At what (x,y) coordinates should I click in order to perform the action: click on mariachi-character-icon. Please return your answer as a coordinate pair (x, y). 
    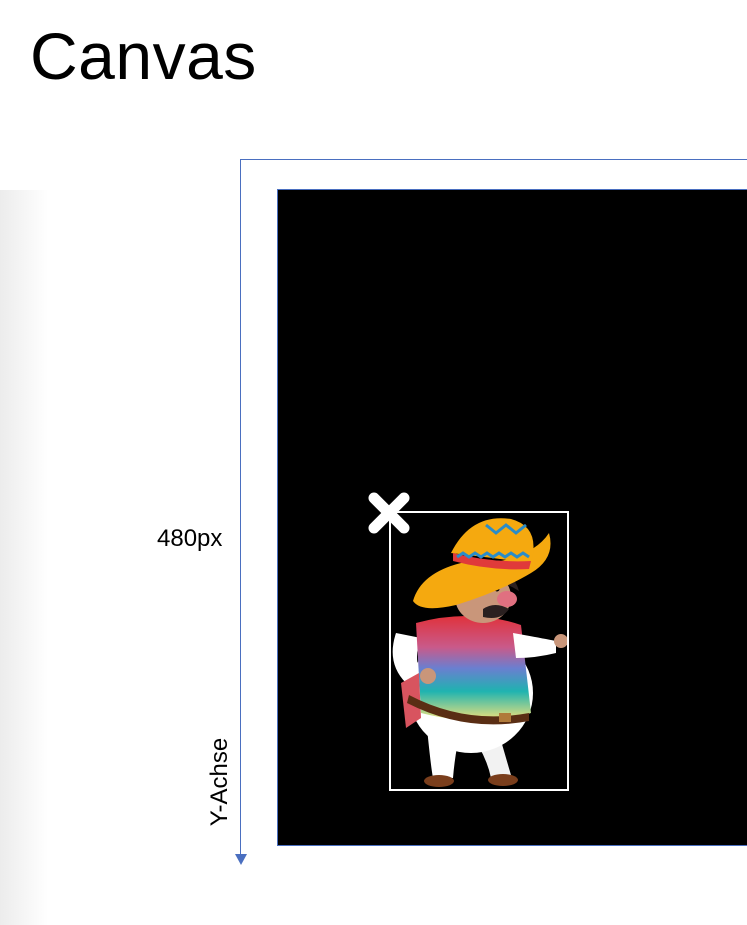
    Looking at the image, I should click on (479, 652).